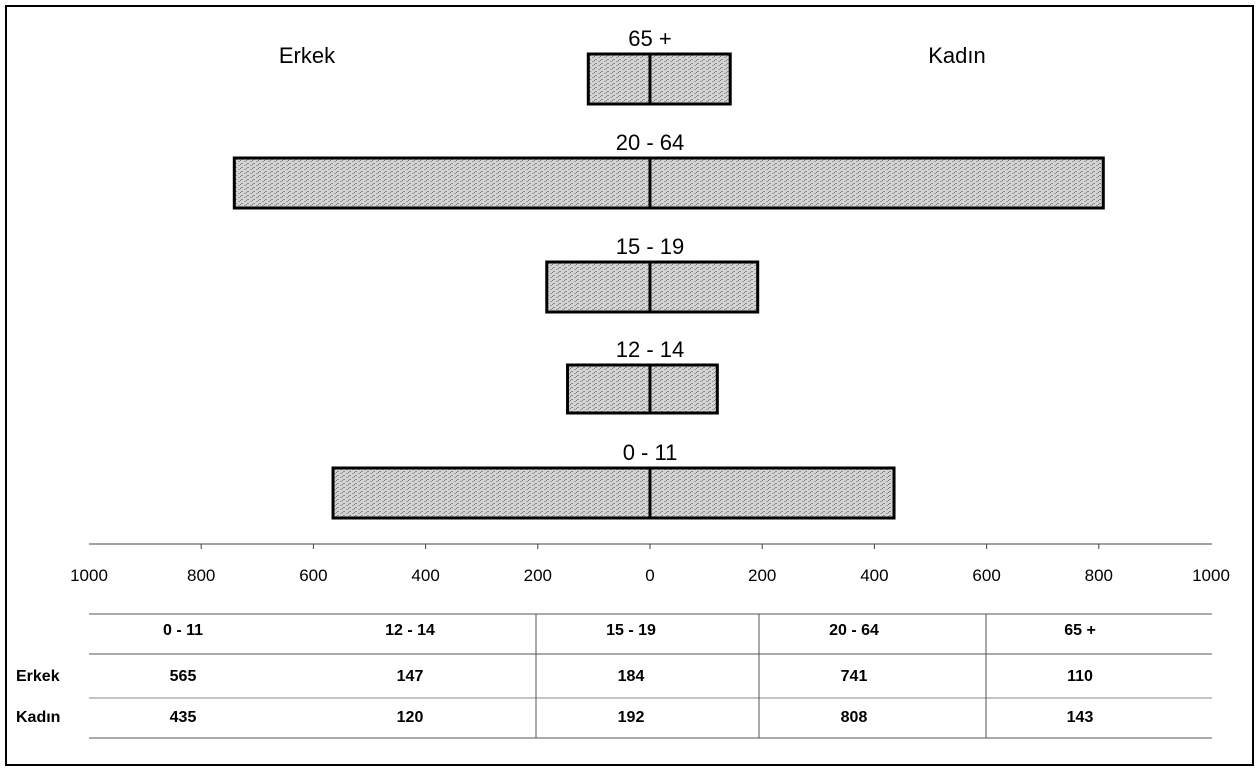  I want to click on table-cell: 147, so click(410, 676).